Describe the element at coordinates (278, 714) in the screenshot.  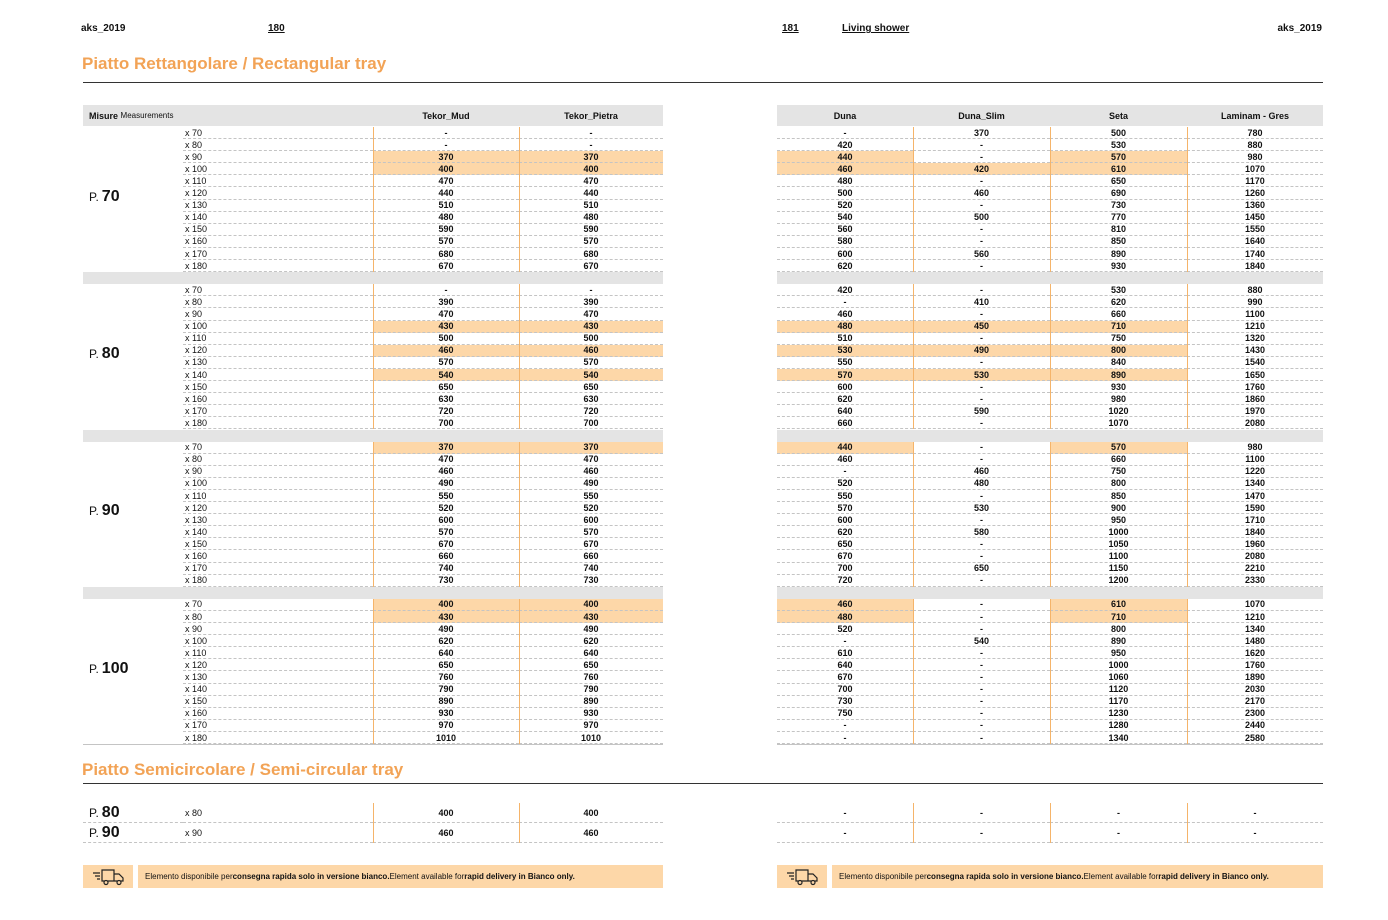
I see `size-label: x 160` at that location.